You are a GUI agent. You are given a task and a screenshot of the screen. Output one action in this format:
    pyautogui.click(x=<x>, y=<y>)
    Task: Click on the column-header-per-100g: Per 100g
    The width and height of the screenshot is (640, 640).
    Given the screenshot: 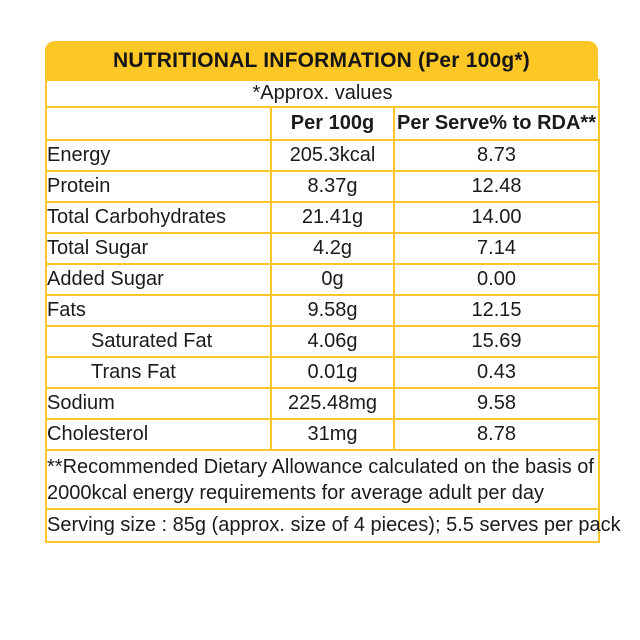 What is the action you would take?
    pyautogui.click(x=332, y=123)
    